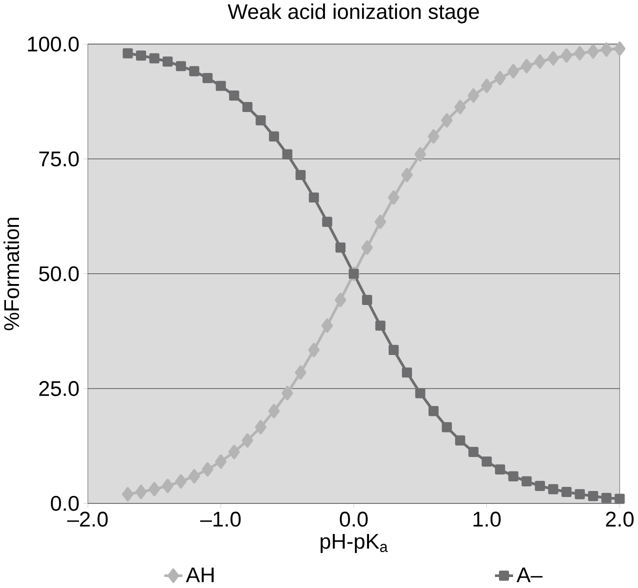 This screenshot has height=588, width=638. What do you see at coordinates (64, 503) in the screenshot?
I see `y-tick-label: 0.0` at bounding box center [64, 503].